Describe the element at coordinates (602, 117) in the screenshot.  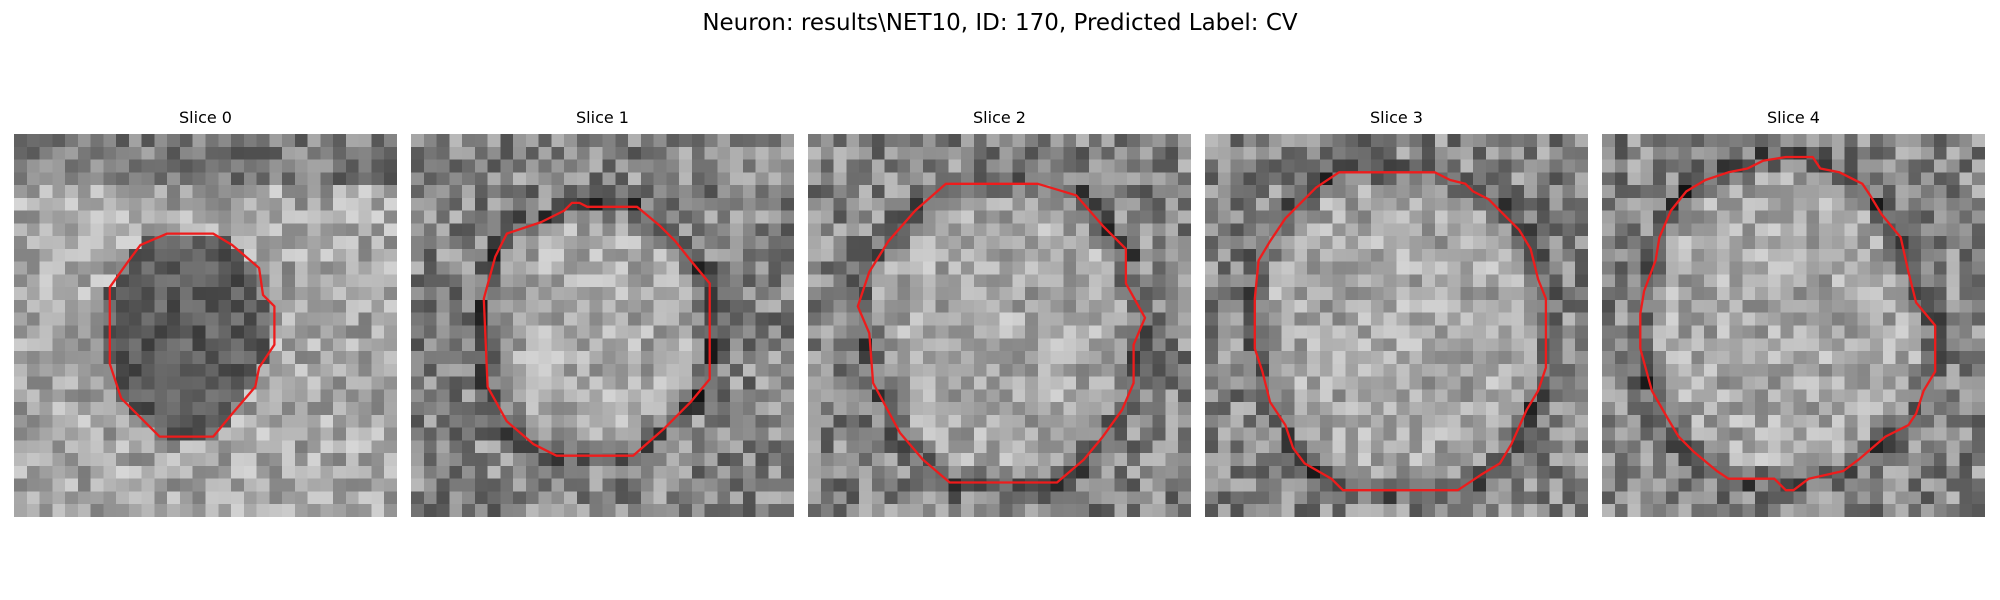
I see `slice-title-1: Slice 1` at that location.